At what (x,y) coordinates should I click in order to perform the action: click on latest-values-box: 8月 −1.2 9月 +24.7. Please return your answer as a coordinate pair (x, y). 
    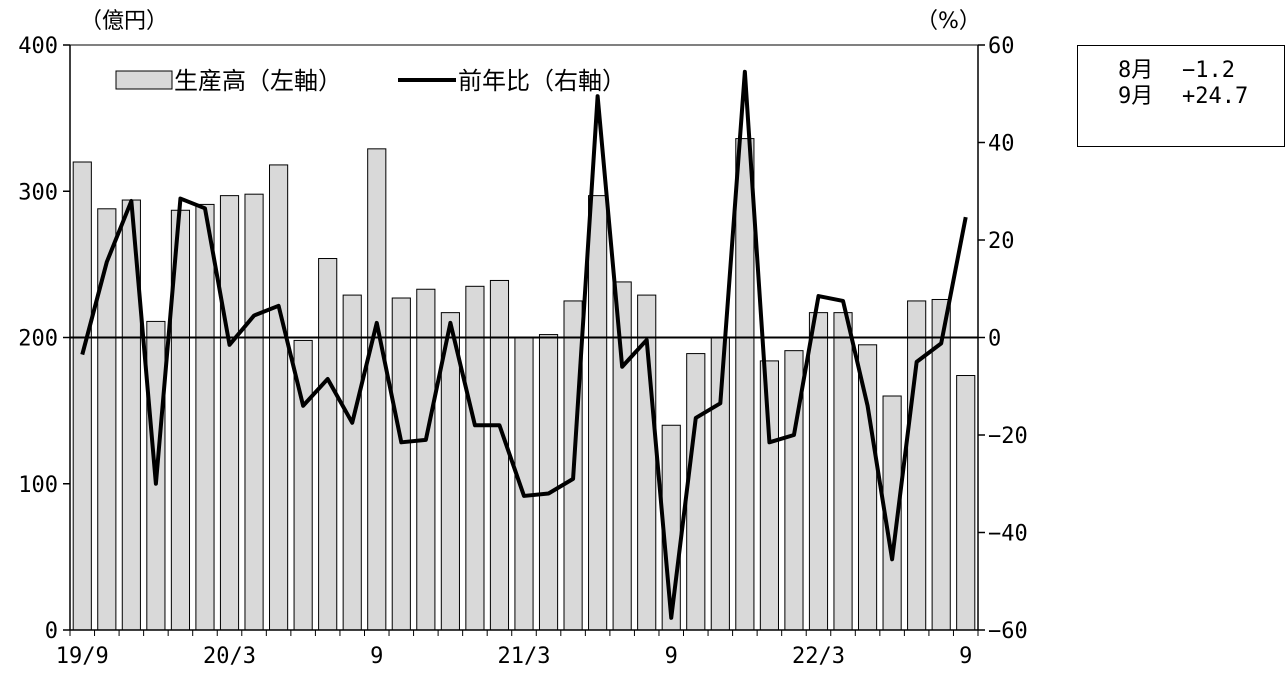
    Looking at the image, I should click on (1181, 96).